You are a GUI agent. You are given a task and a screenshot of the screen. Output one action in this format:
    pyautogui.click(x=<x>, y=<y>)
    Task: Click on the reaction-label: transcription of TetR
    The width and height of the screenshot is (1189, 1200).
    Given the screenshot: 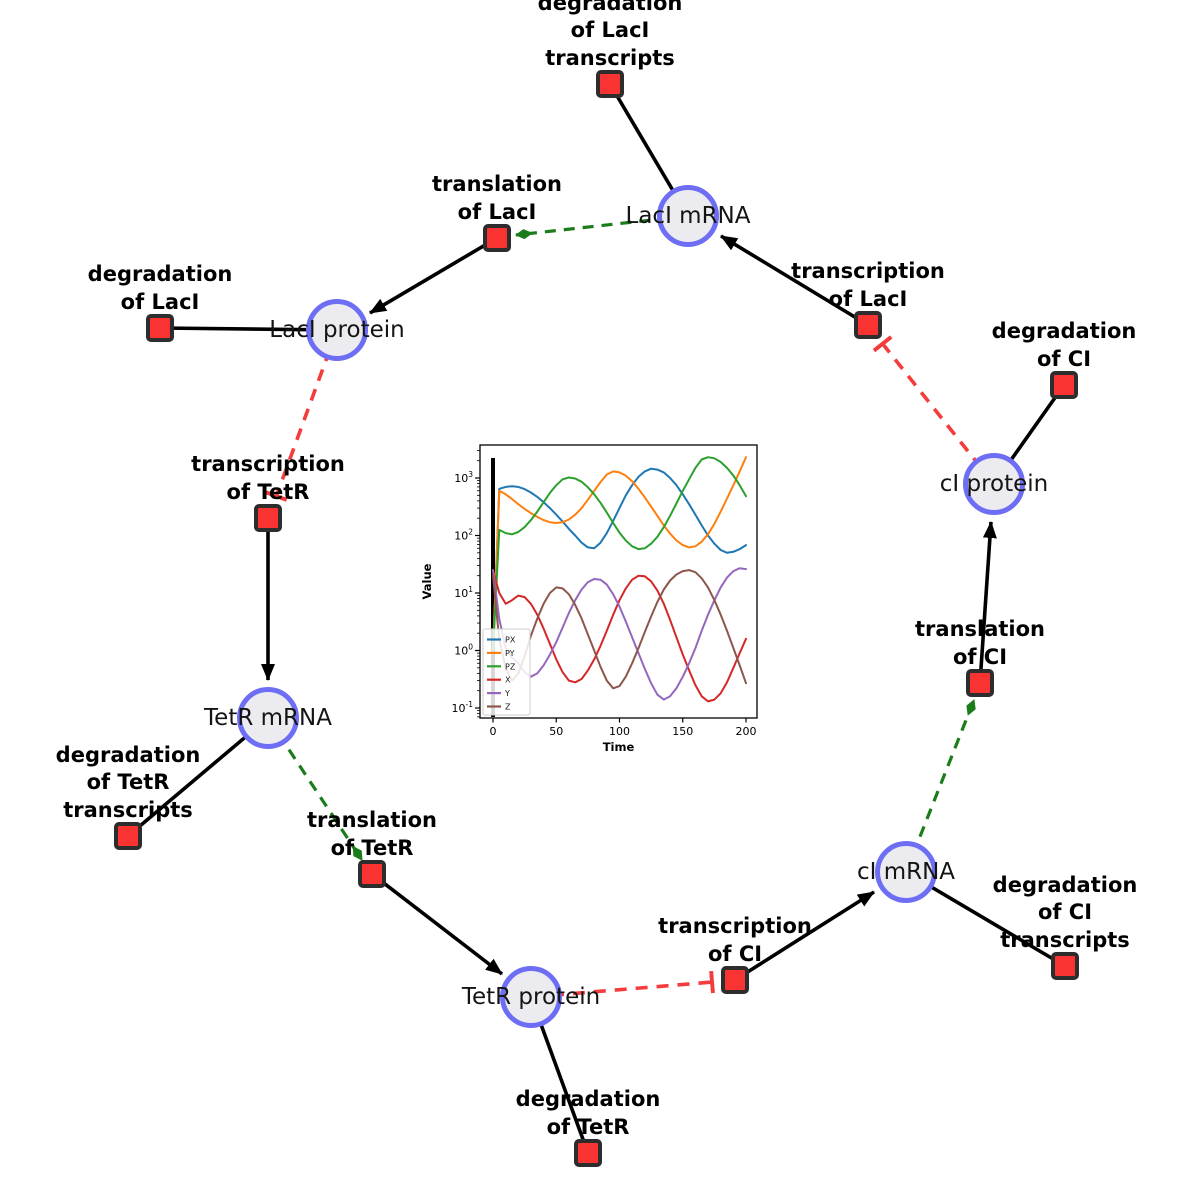 What is the action you would take?
    pyautogui.click(x=268, y=478)
    